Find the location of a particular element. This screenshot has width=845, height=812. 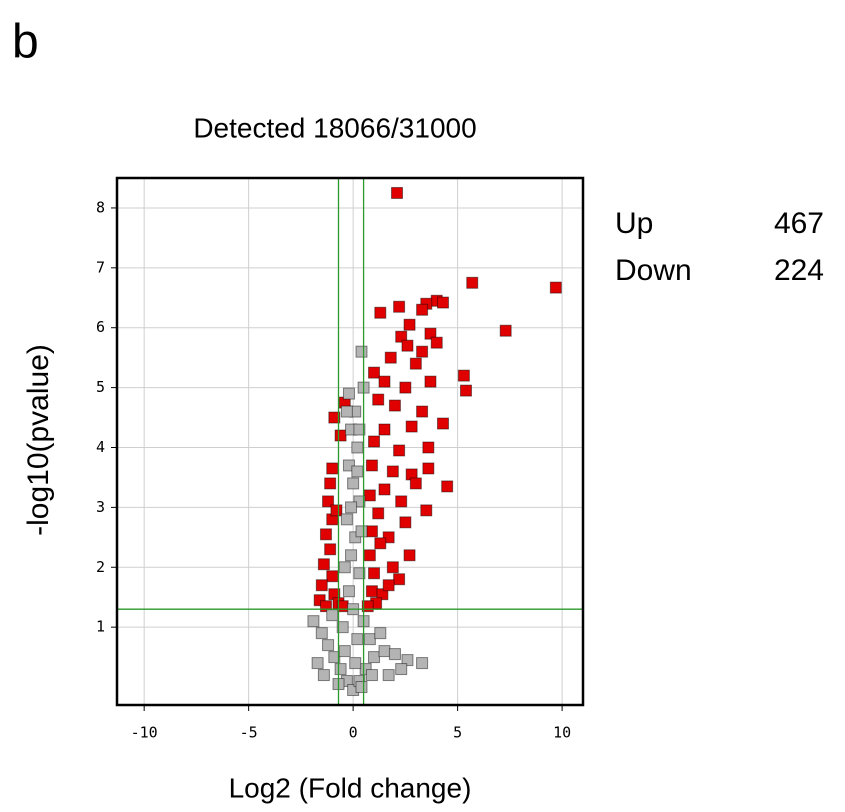

y-tick-label: 8 is located at coordinates (100, 207).